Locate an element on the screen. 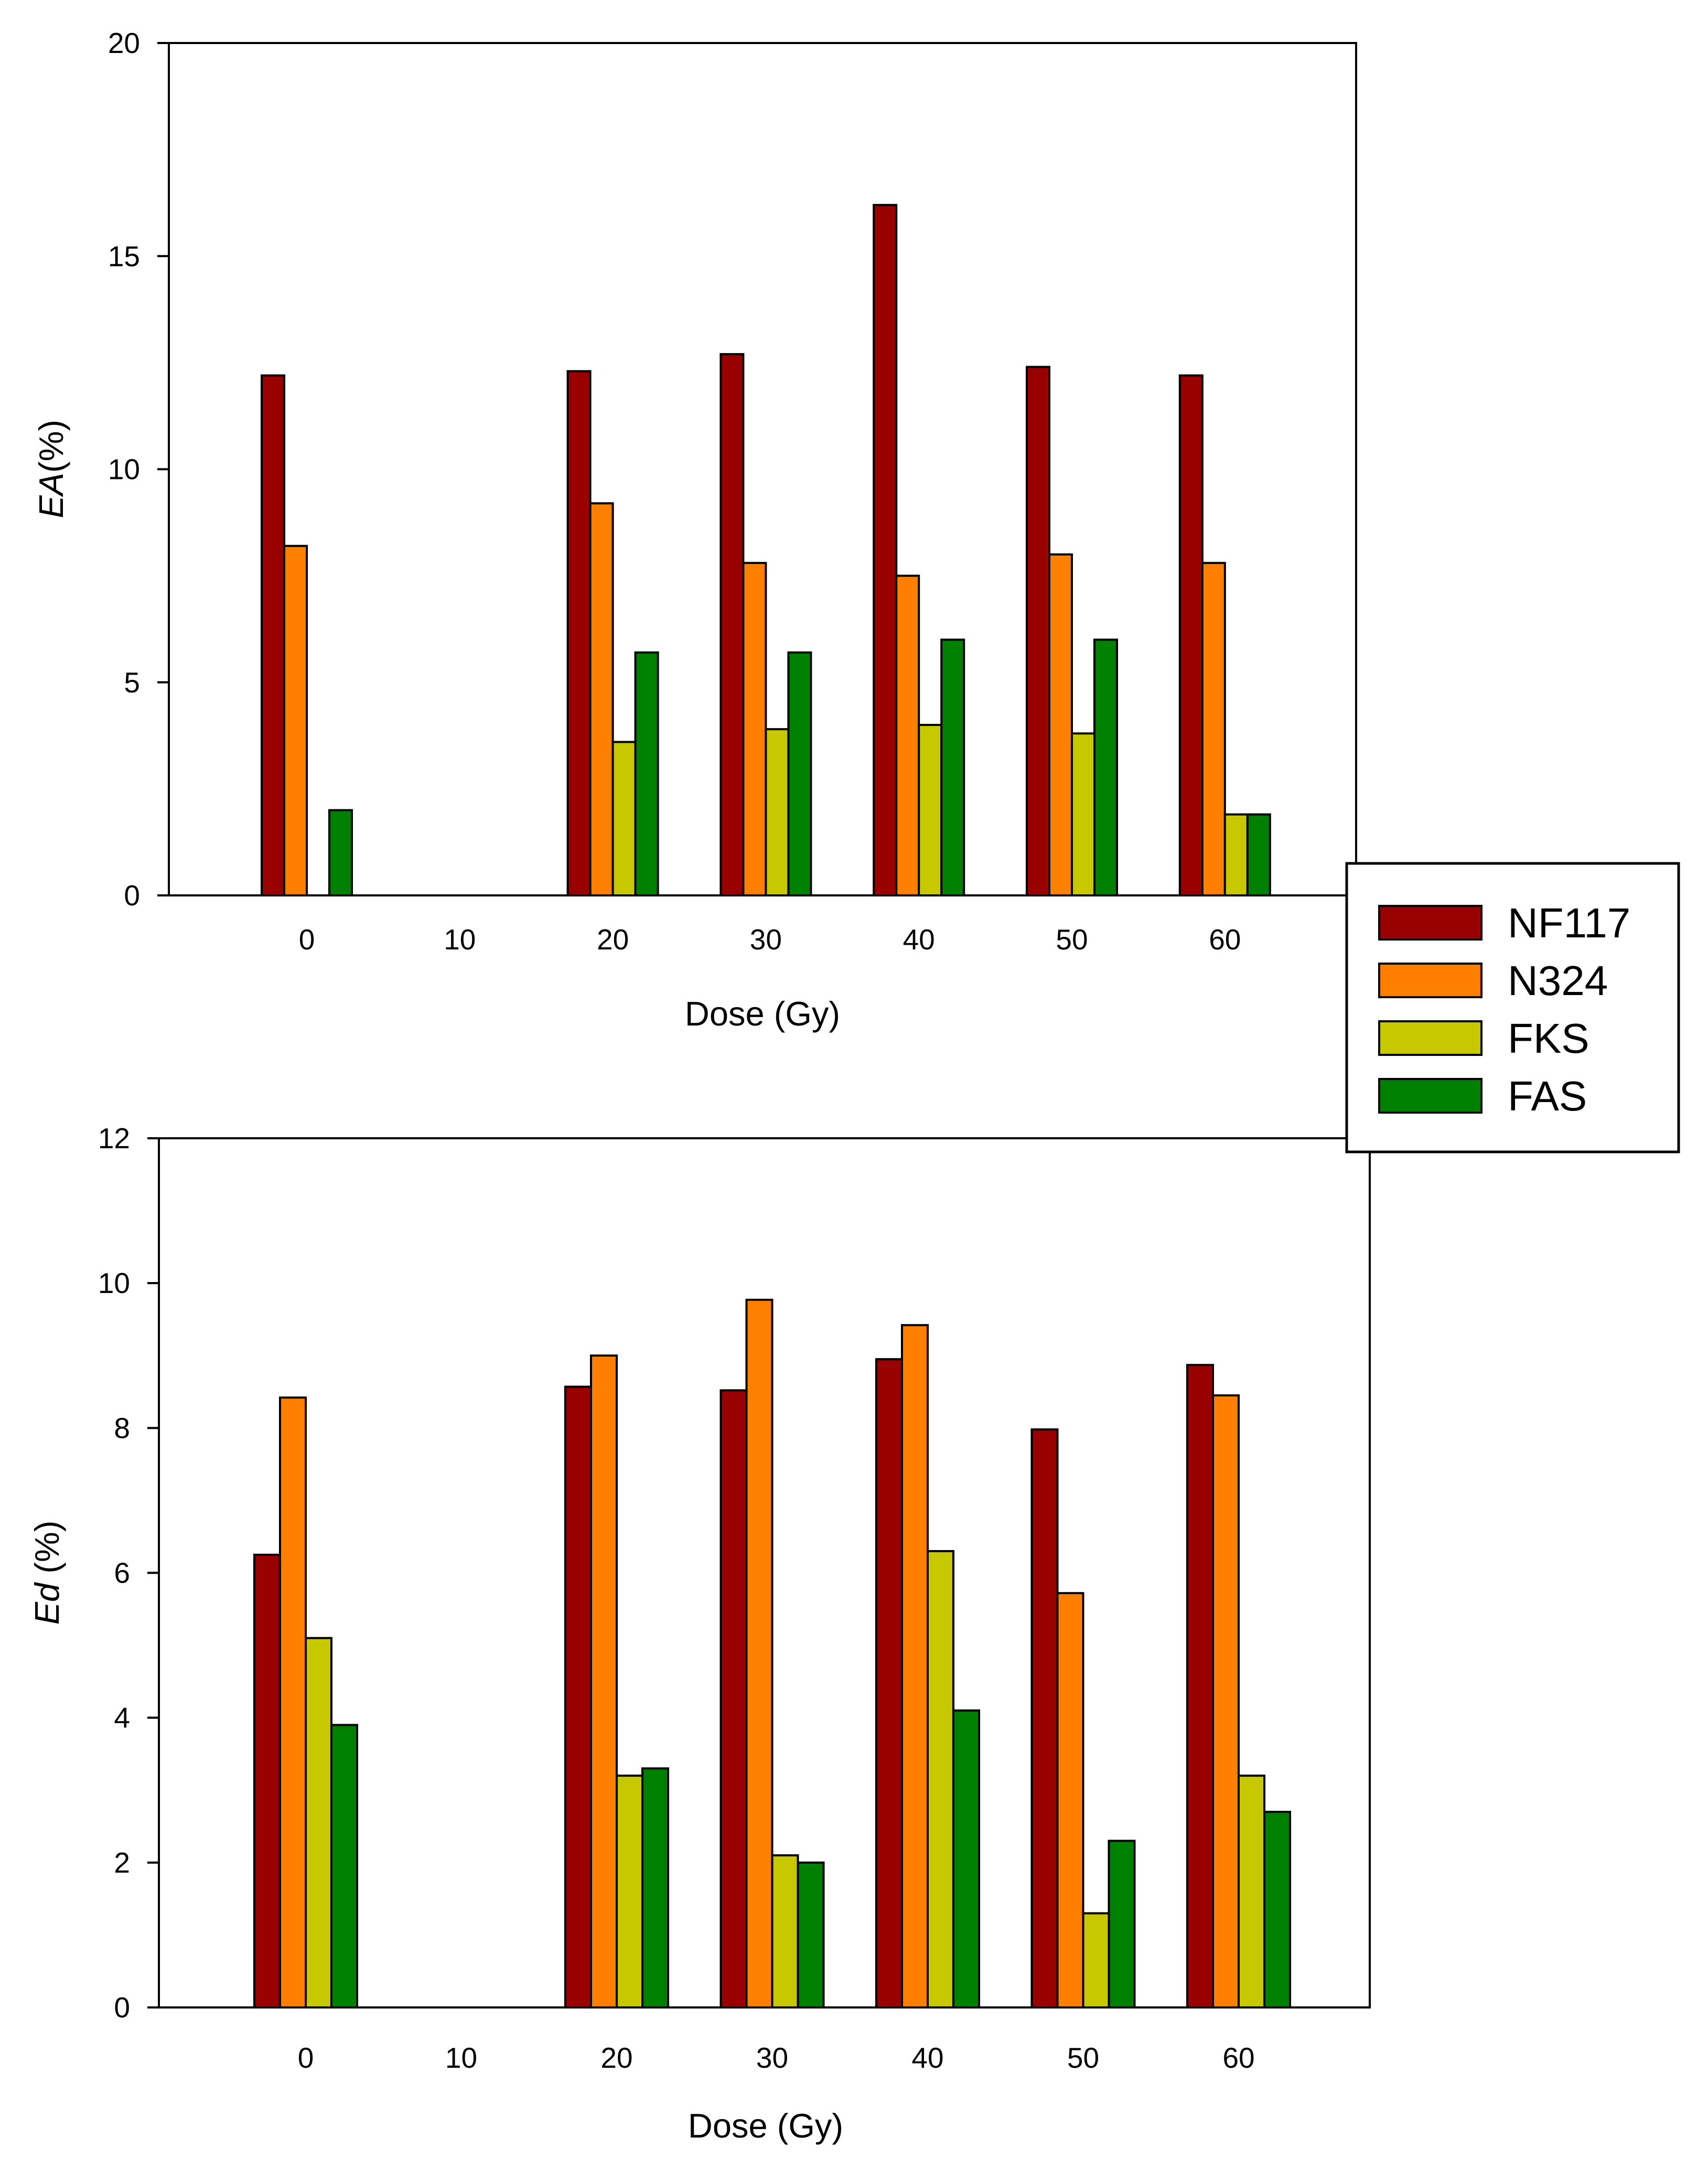  ed-y-axis-title: Ed (%) is located at coordinates (47, 1573).